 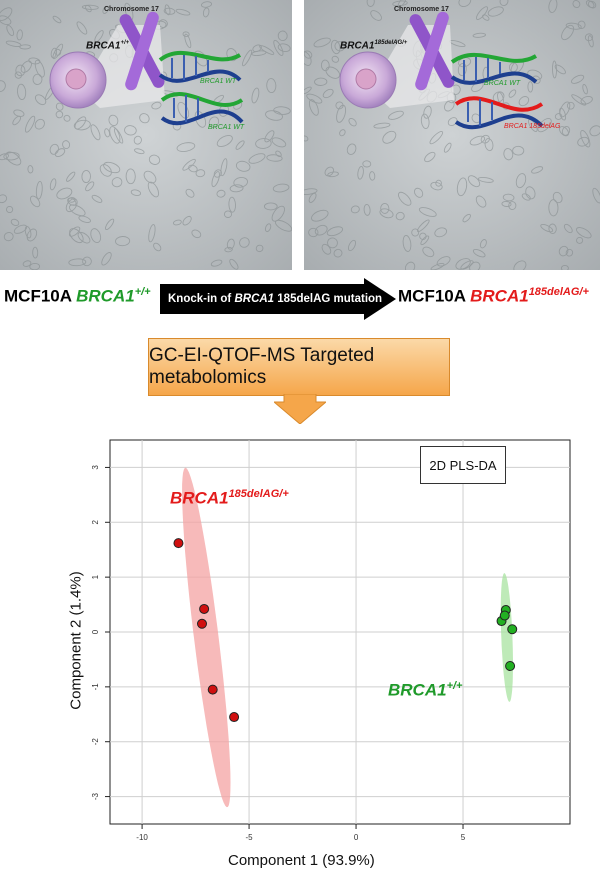 What do you see at coordinates (95, 576) in the screenshot?
I see `y-tick-label: 1` at bounding box center [95, 576].